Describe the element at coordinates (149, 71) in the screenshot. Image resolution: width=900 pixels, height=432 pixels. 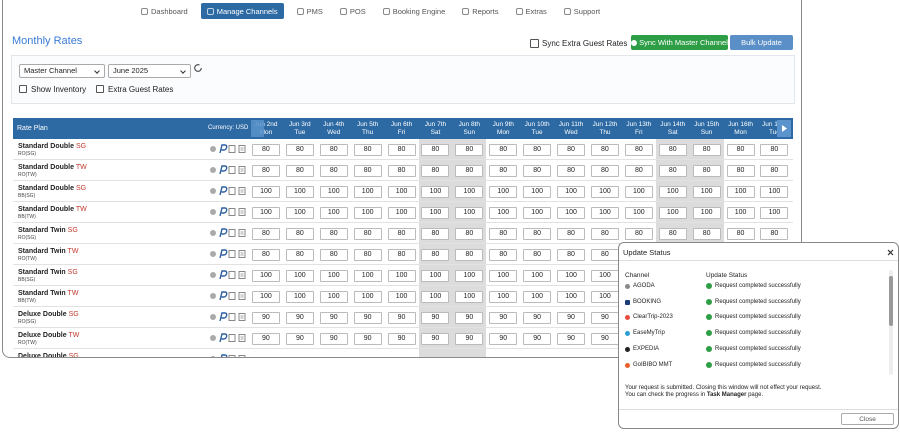
I see `month-select: June 2025` at that location.